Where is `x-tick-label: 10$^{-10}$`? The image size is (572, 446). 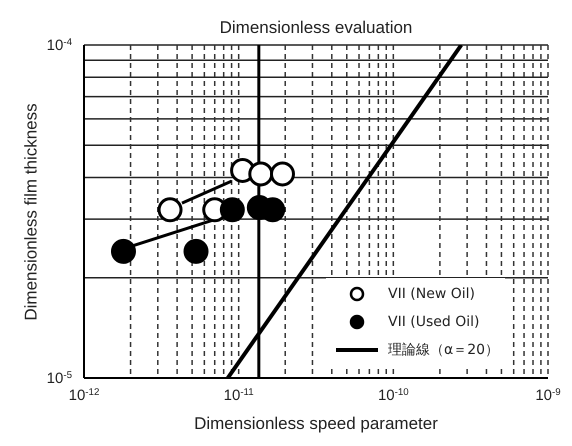 x-tick-label: 10$^{-10}$ is located at coordinates (394, 395).